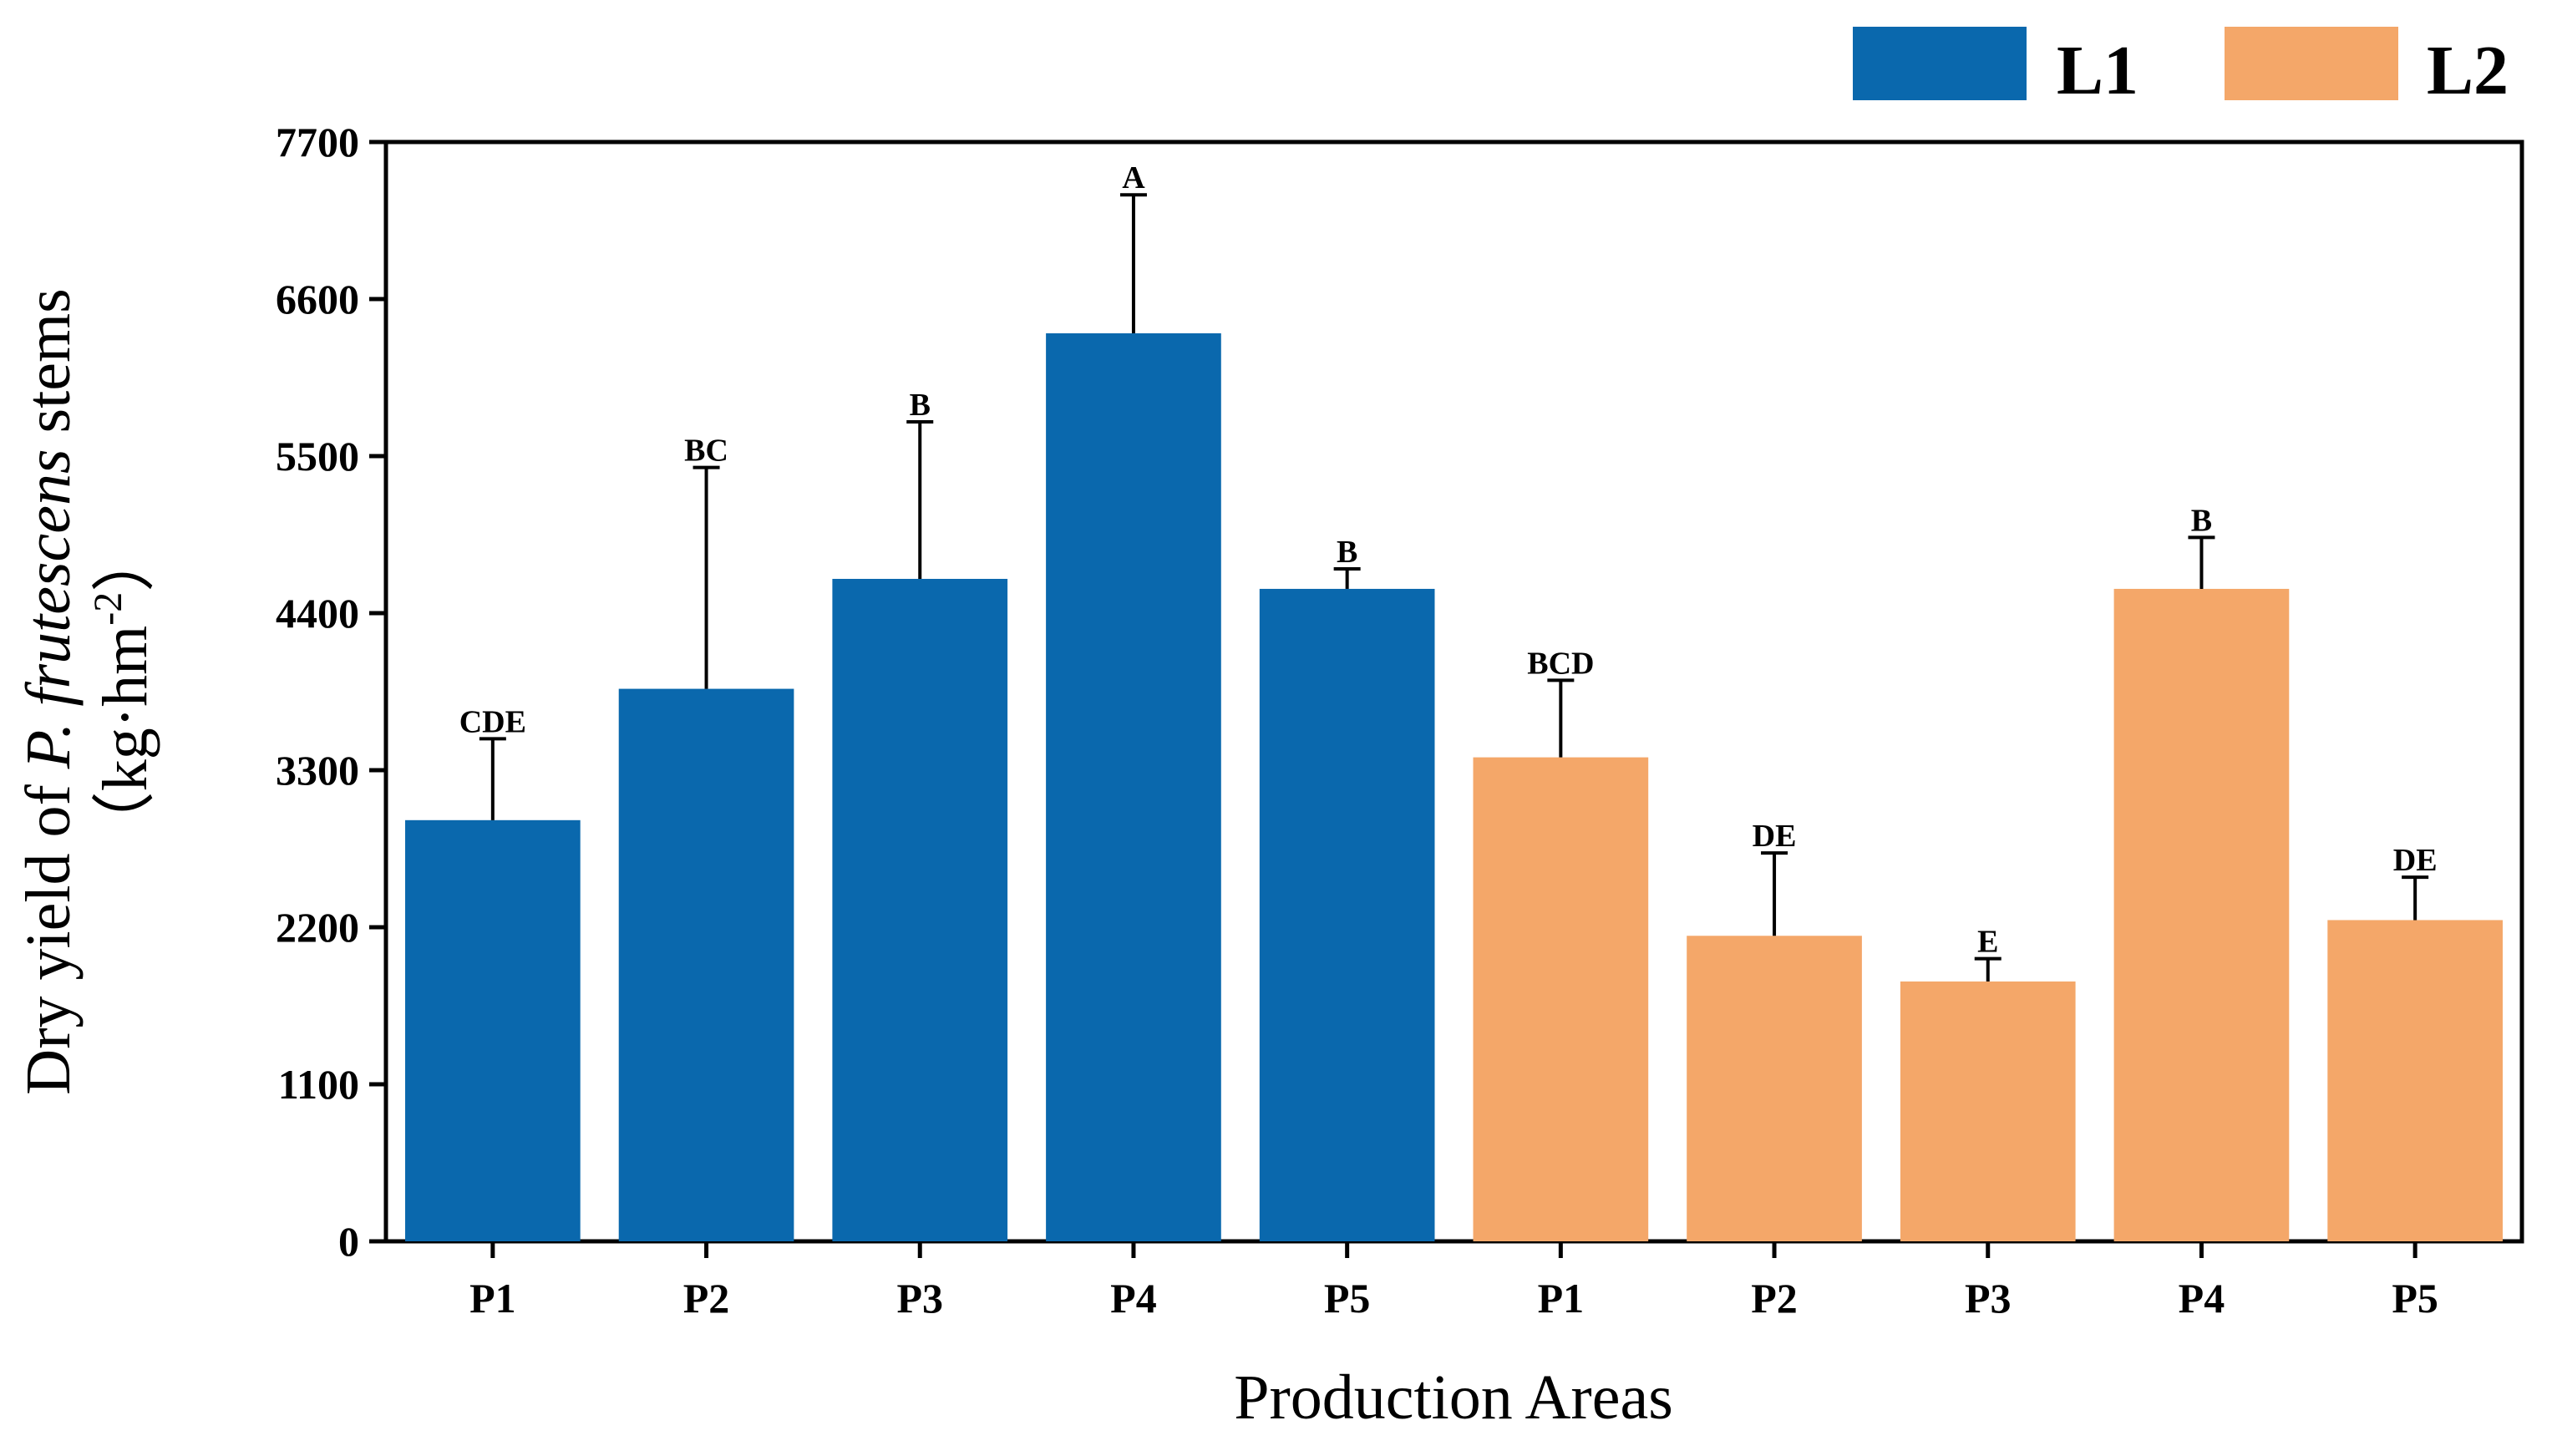 The image size is (2557, 1456). What do you see at coordinates (2311, 63) in the screenshot?
I see `legend-swatch-l2` at bounding box center [2311, 63].